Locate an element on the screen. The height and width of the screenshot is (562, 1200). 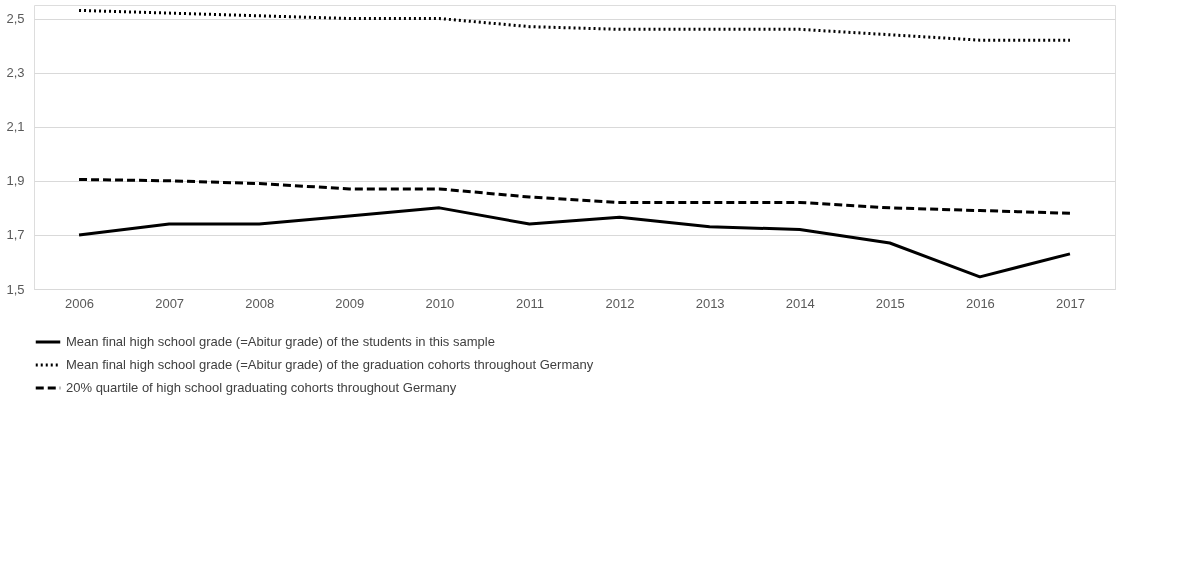
legend-label: Mean final high school grade (=Abitur grade) of the graduation cohorts throughout Germany is located at coordinates (330, 364).